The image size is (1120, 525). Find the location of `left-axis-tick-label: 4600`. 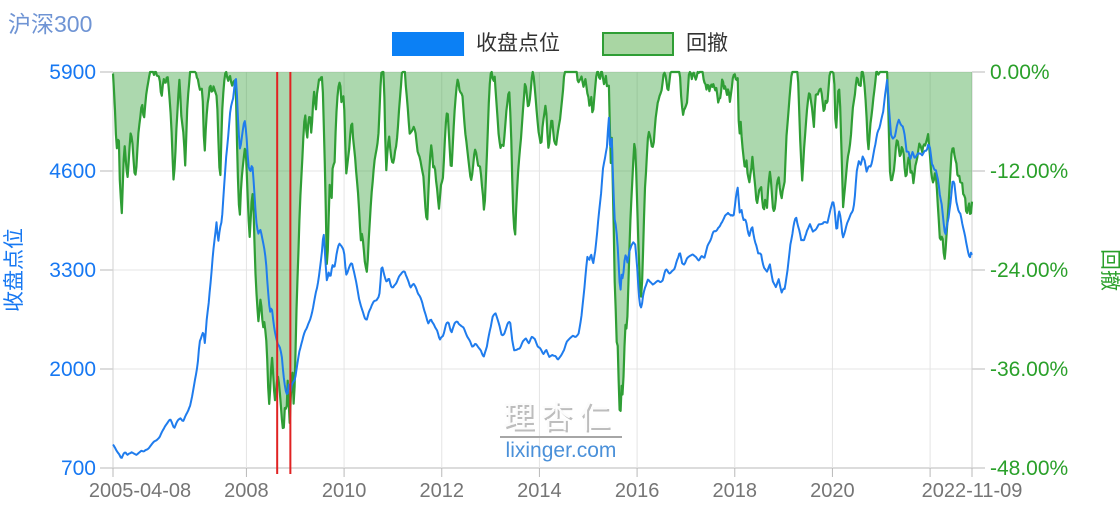

left-axis-tick-label: 4600 is located at coordinates (72, 171).